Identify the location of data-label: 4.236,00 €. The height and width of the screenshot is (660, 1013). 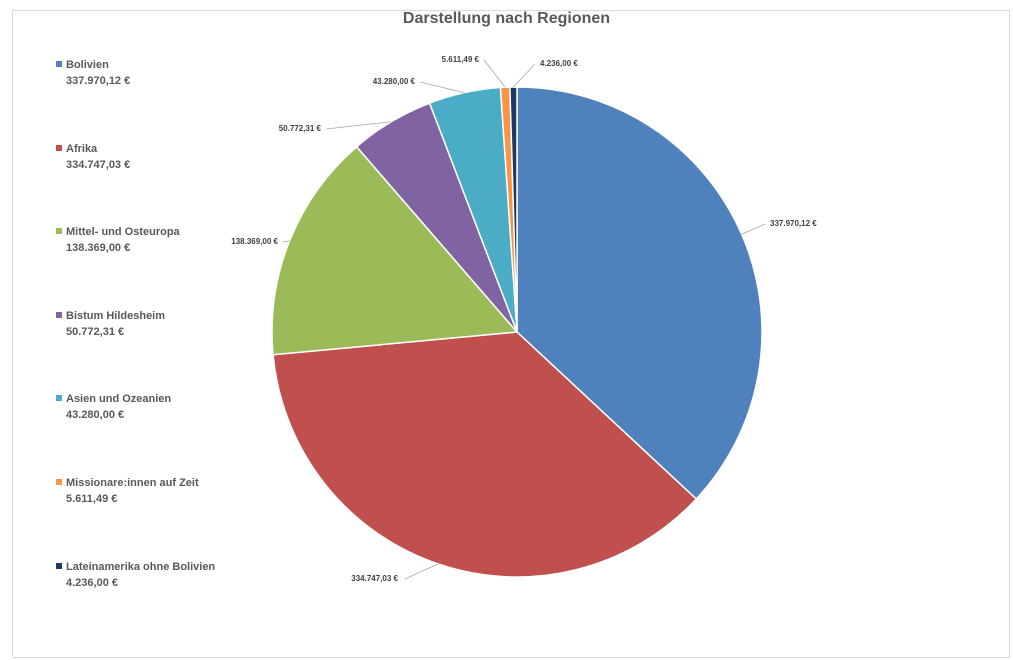
(559, 63).